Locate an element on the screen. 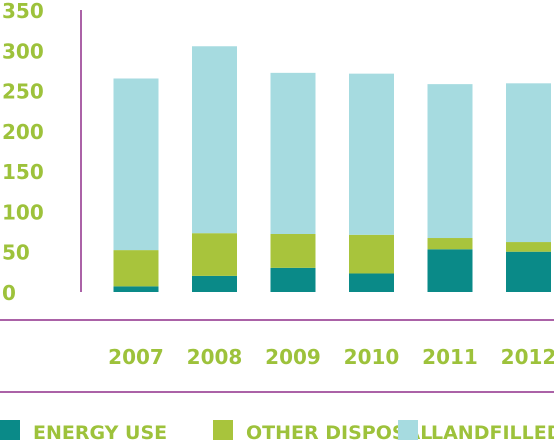 The height and width of the screenshot is (445, 554). bar-segment-energy-use-2012 is located at coordinates (528, 271).